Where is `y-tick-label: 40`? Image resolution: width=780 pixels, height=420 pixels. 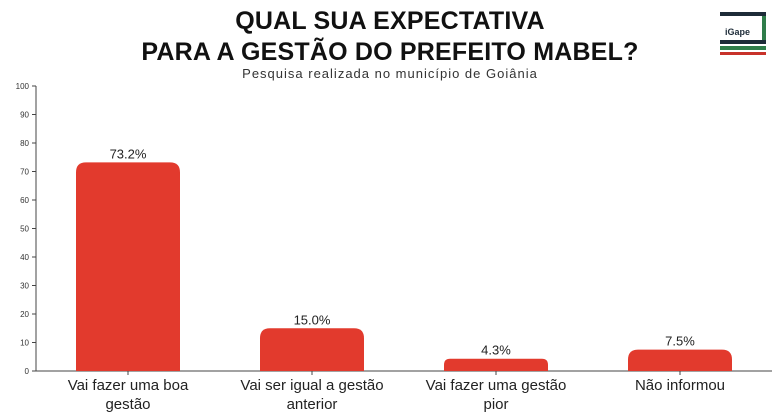 y-tick-label: 40 is located at coordinates (24, 257).